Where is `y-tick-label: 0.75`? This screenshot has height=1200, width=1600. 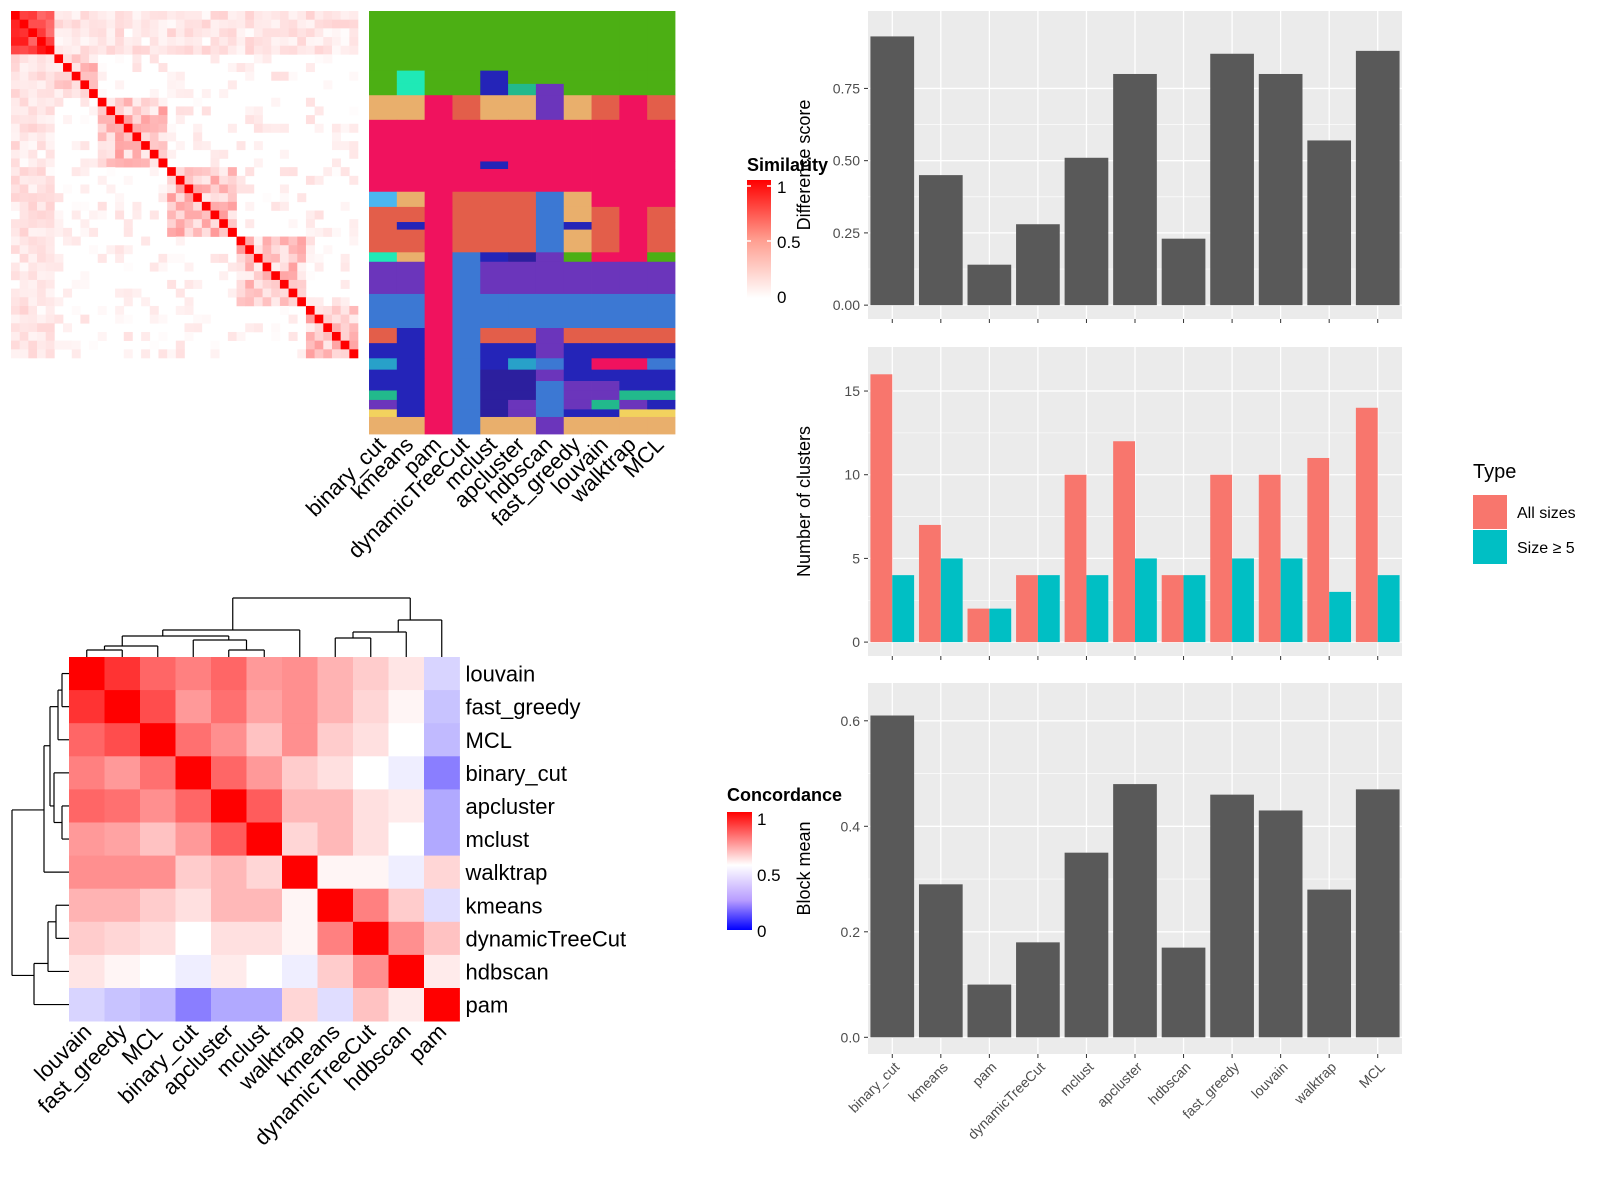
y-tick-label: 0.75 is located at coordinates (846, 88).